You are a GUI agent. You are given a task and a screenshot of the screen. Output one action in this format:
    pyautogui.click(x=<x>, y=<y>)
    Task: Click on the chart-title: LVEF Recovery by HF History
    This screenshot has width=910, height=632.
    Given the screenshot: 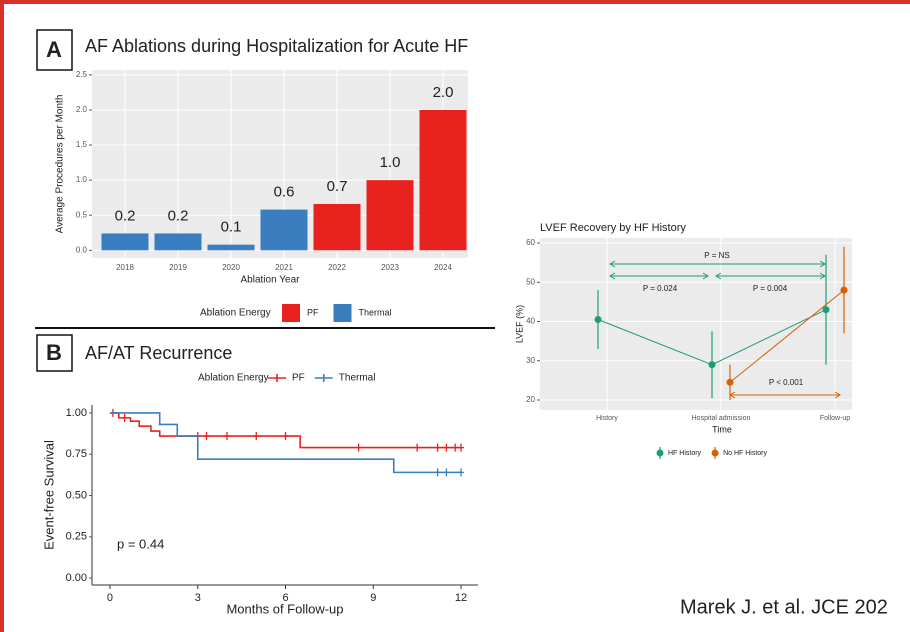 What is the action you would take?
    pyautogui.click(x=613, y=228)
    